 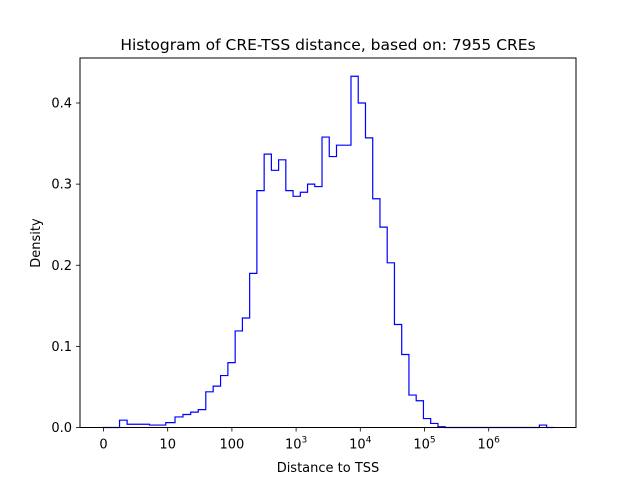 I want to click on x-tick-label: 10, so click(x=167, y=445).